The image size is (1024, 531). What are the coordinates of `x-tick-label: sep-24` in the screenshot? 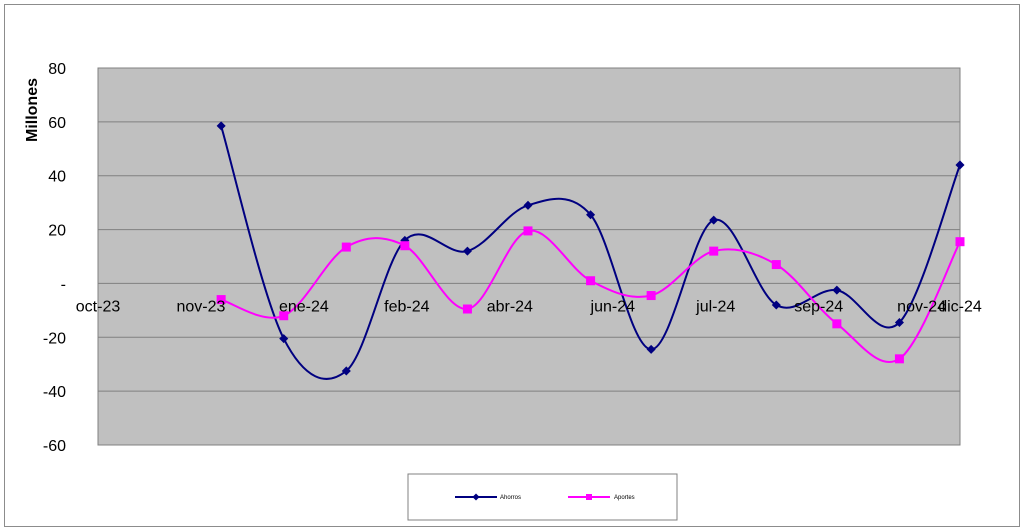 It's located at (818, 306).